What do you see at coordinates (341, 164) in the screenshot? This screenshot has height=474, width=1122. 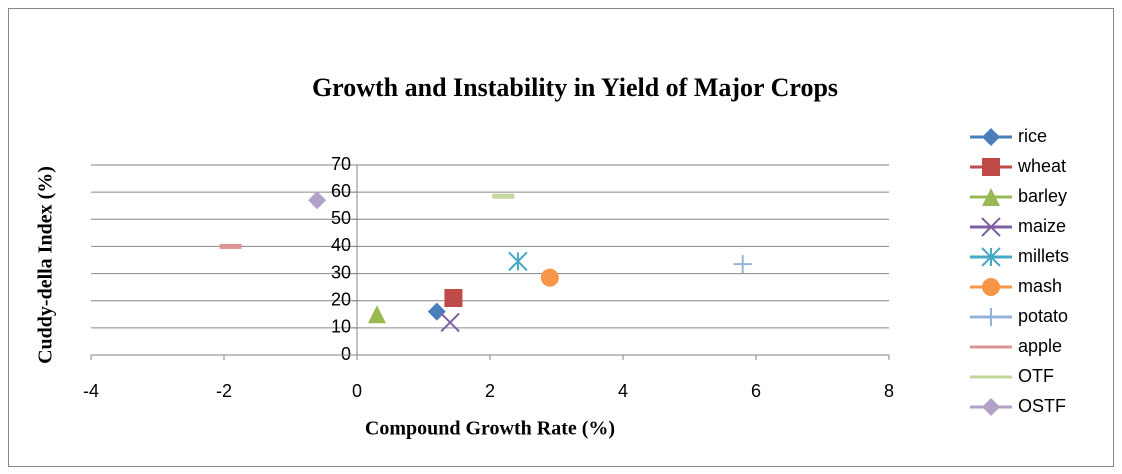 I see `y-tick-label: 70` at bounding box center [341, 164].